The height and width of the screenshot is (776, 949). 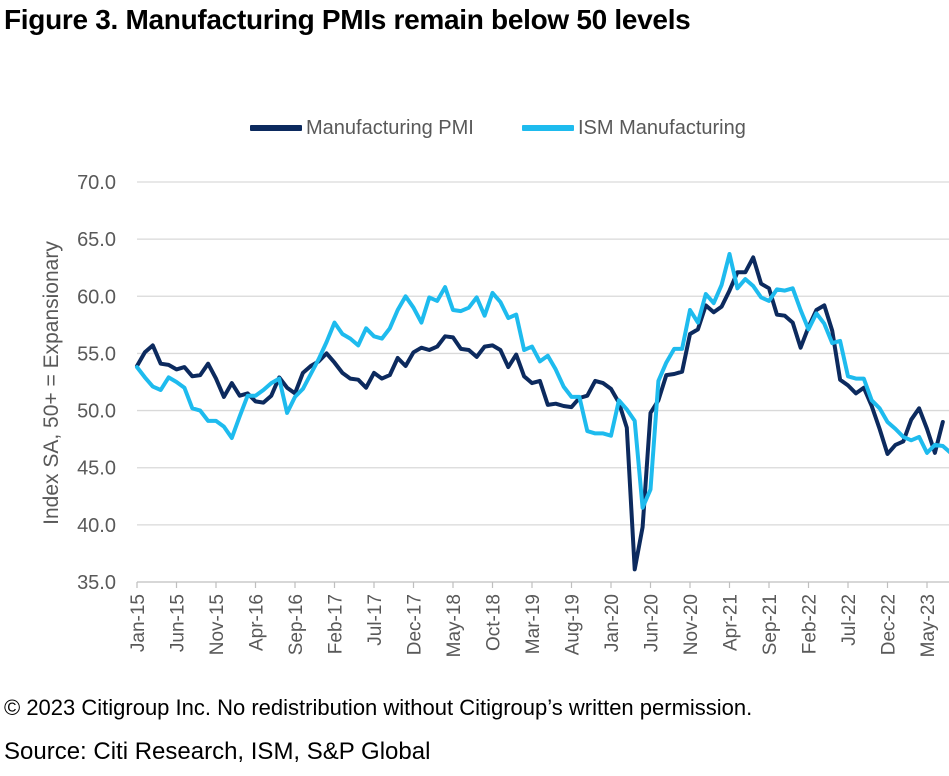 What do you see at coordinates (96, 354) in the screenshot?
I see `y-tick-label: 55.0` at bounding box center [96, 354].